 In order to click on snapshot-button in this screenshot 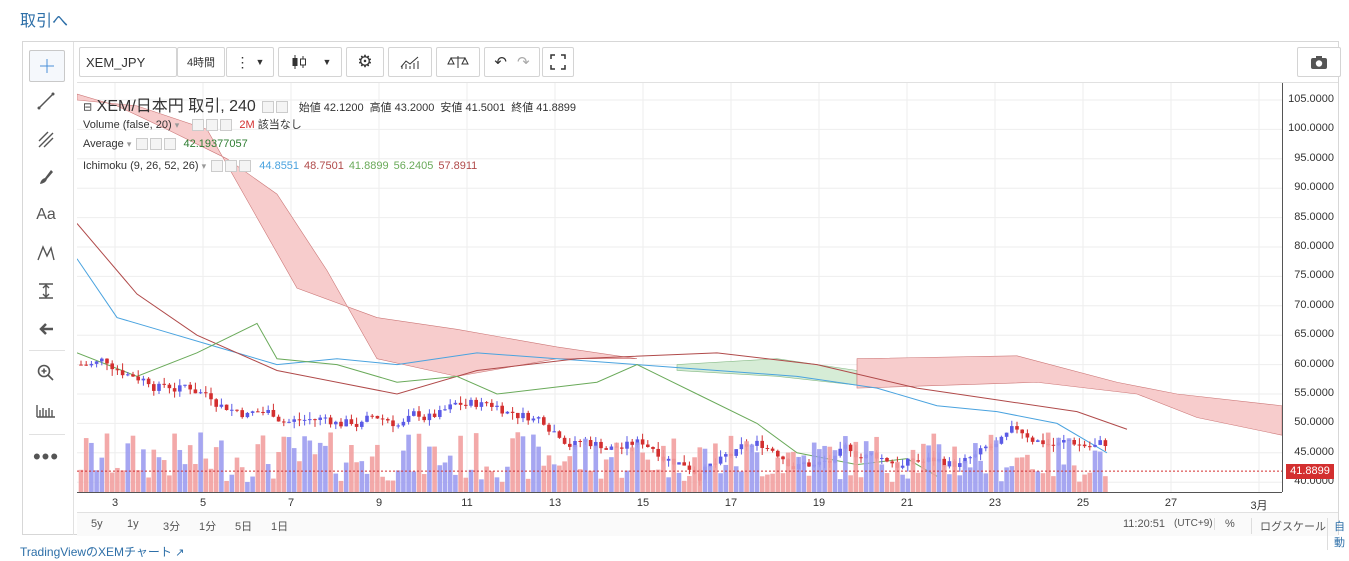, I will do `click(1319, 62)`.